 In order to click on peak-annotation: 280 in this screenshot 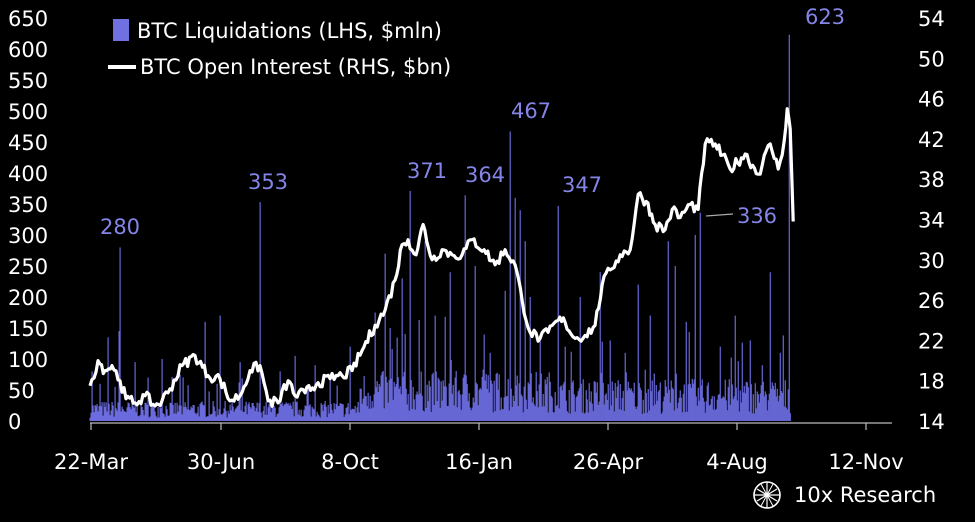, I will do `click(120, 227)`.